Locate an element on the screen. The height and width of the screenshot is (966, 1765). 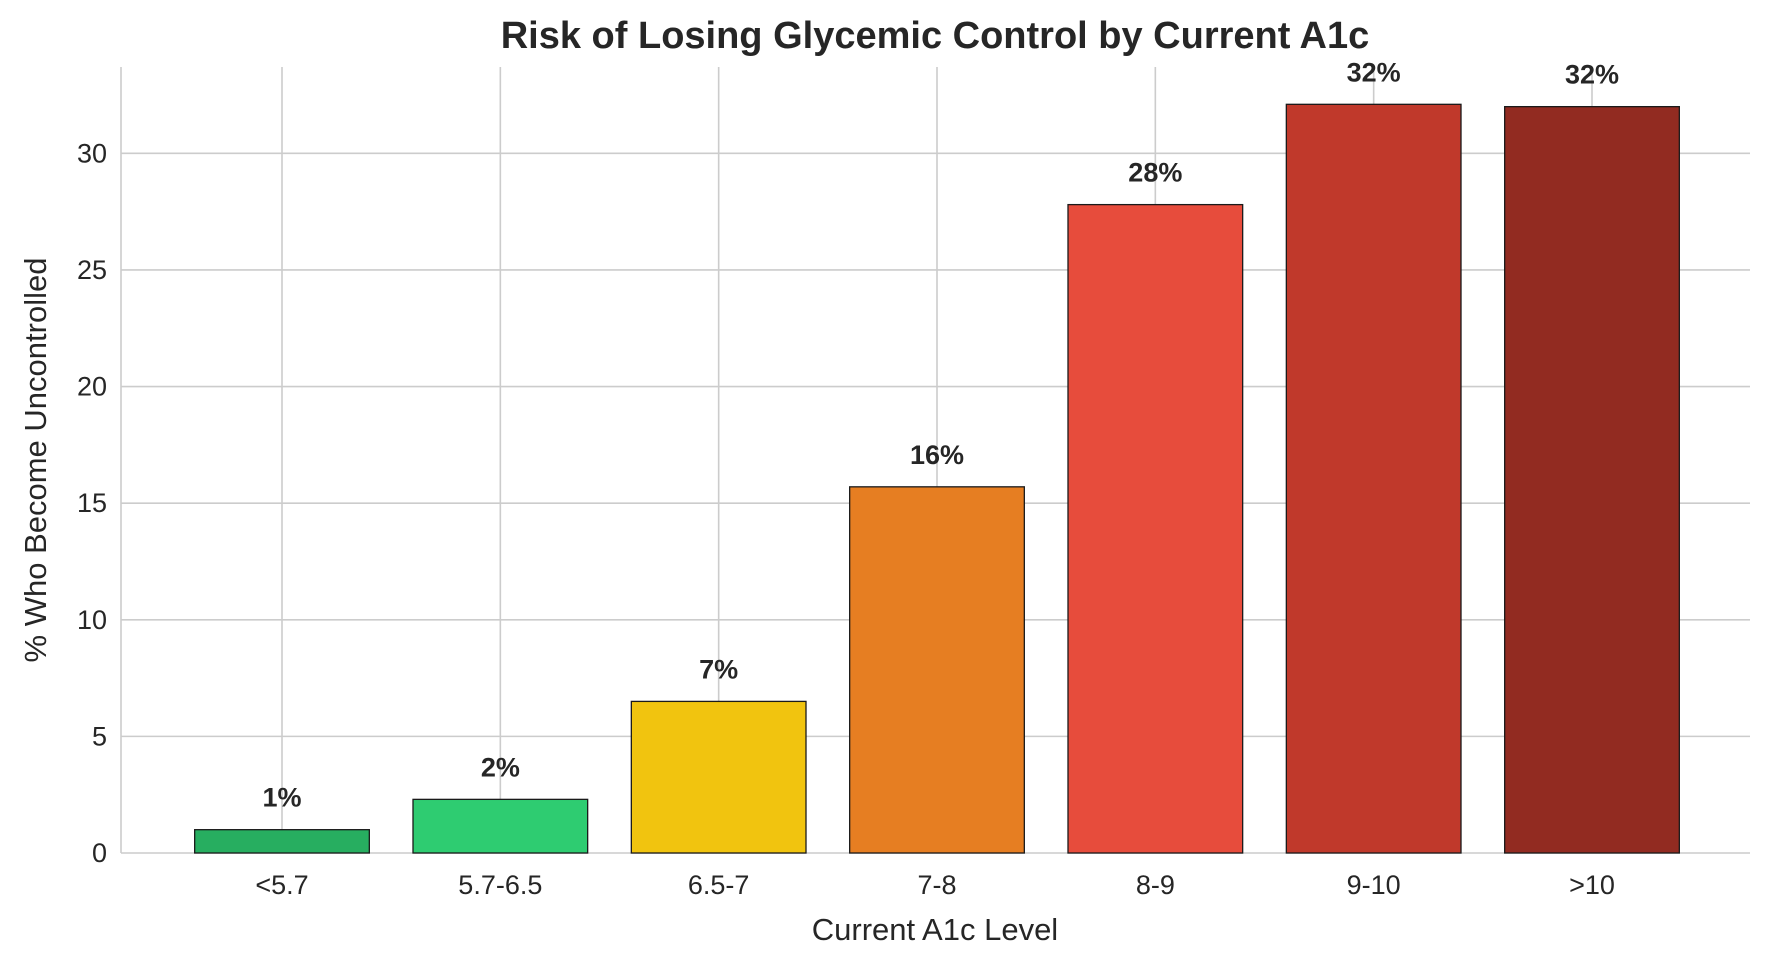
y-tick-label: 10 is located at coordinates (92, 620).